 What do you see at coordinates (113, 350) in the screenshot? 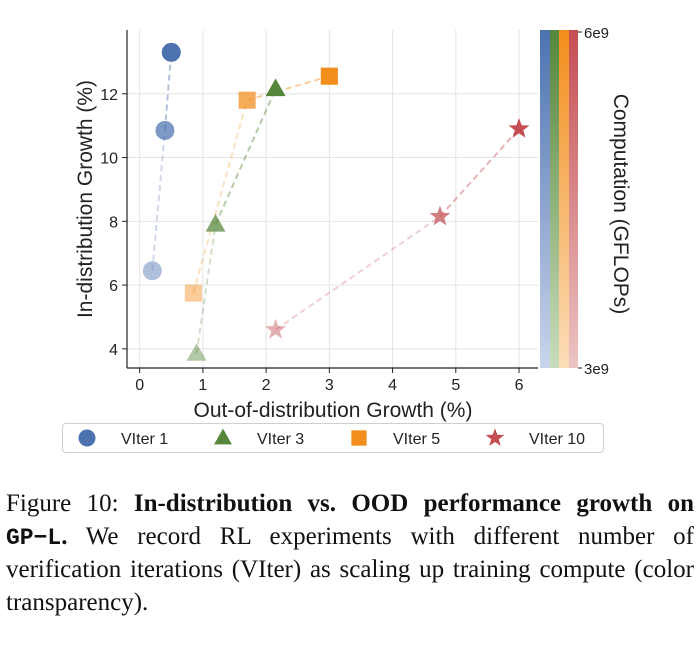
I see `y-tick-label: 4` at bounding box center [113, 350].